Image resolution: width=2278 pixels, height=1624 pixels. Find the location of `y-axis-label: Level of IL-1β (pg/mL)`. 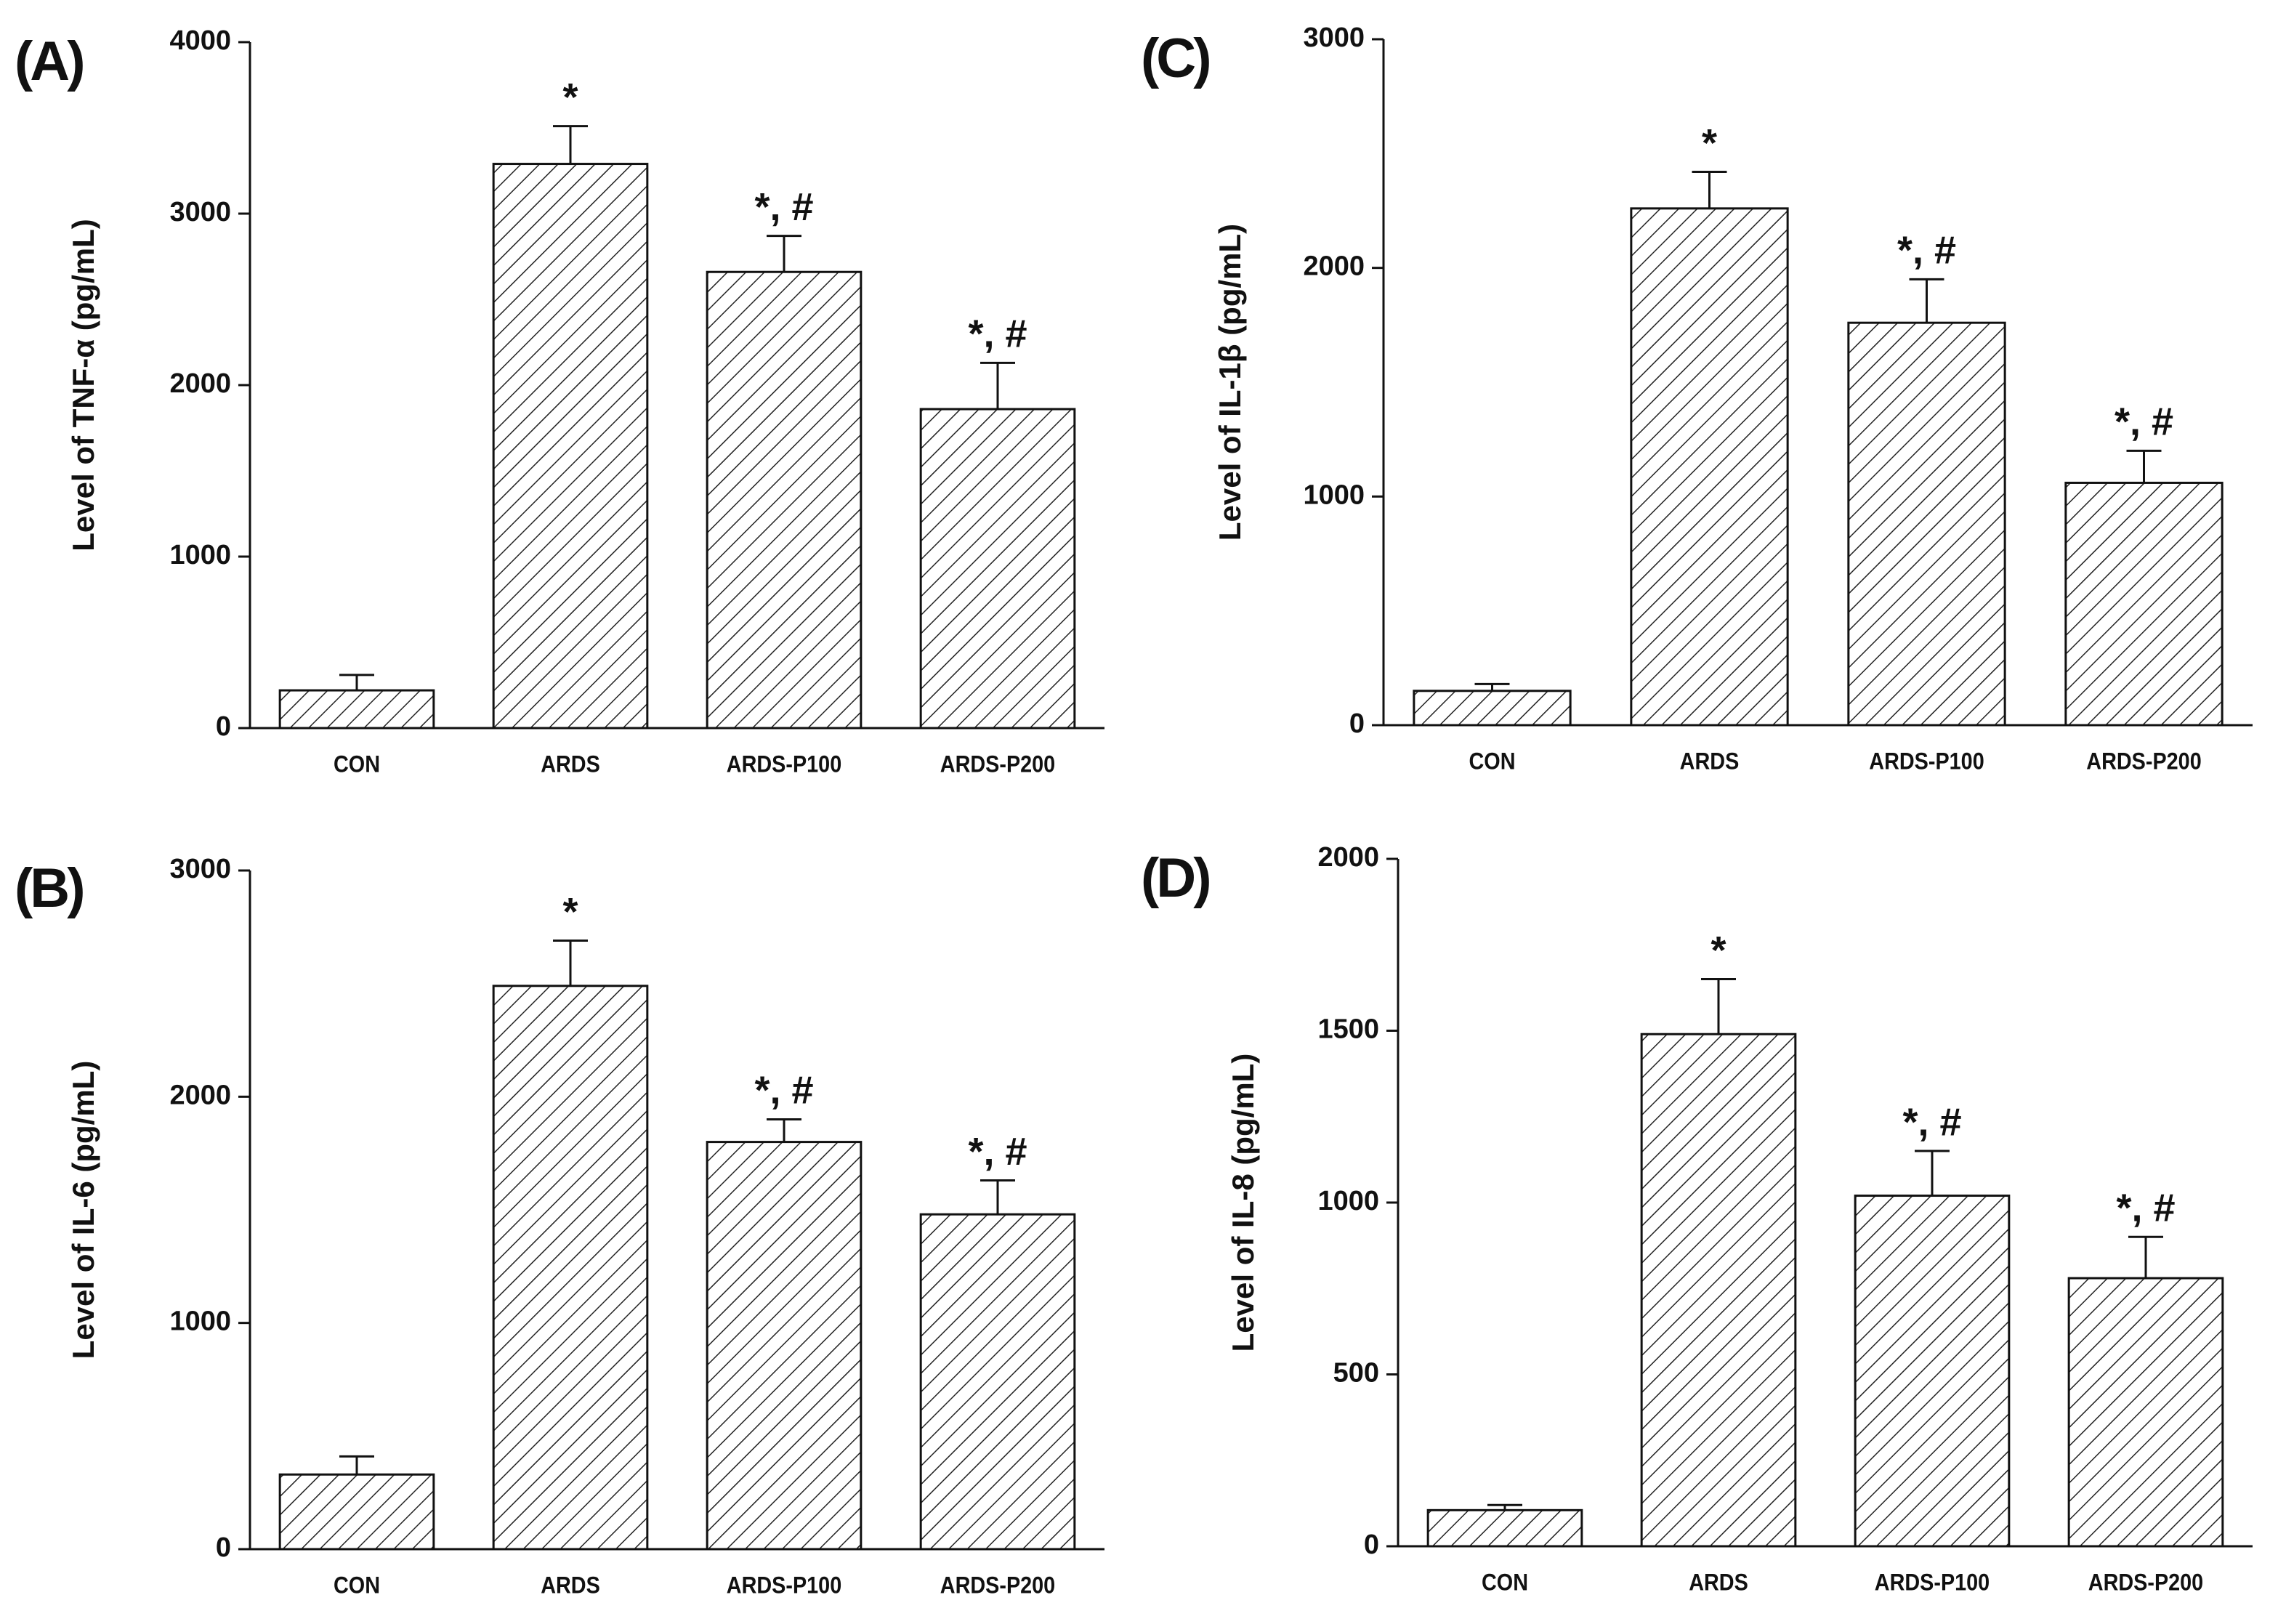

y-axis-label: Level of IL-1β (pg/mL) is located at coordinates (1230, 382).